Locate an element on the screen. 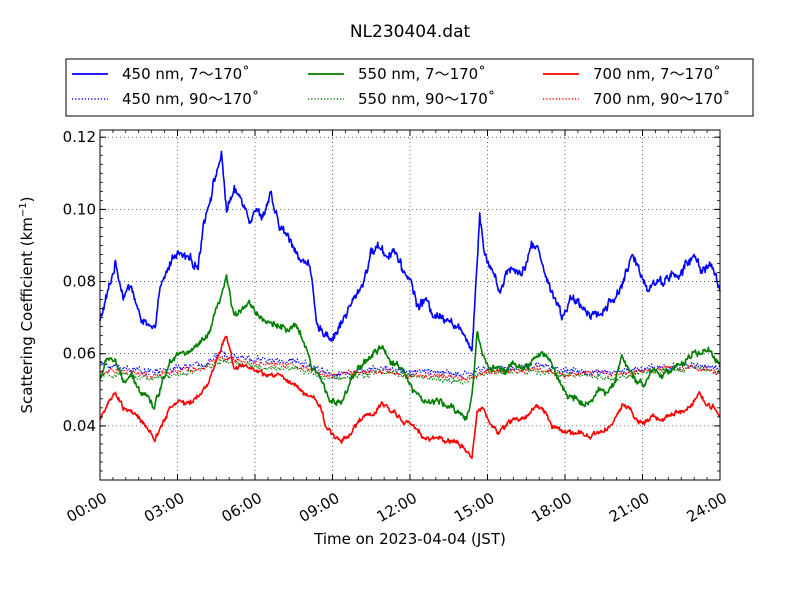 The image size is (800, 604). legend-label: 550 nm, 7～170˚ is located at coordinates (422, 74).